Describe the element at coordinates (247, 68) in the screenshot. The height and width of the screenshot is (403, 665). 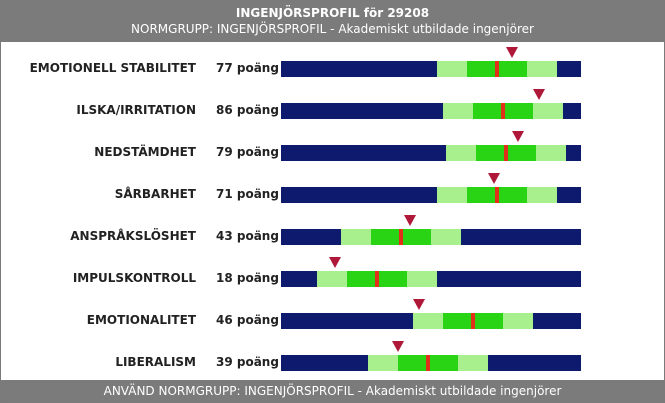
I see `row-score: 77 poäng` at that location.